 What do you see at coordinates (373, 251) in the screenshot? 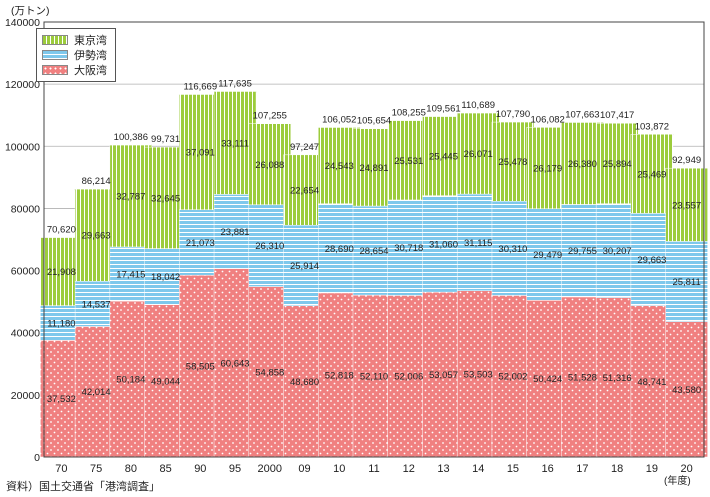
I see `data-label-ise: 28,654` at bounding box center [373, 251].